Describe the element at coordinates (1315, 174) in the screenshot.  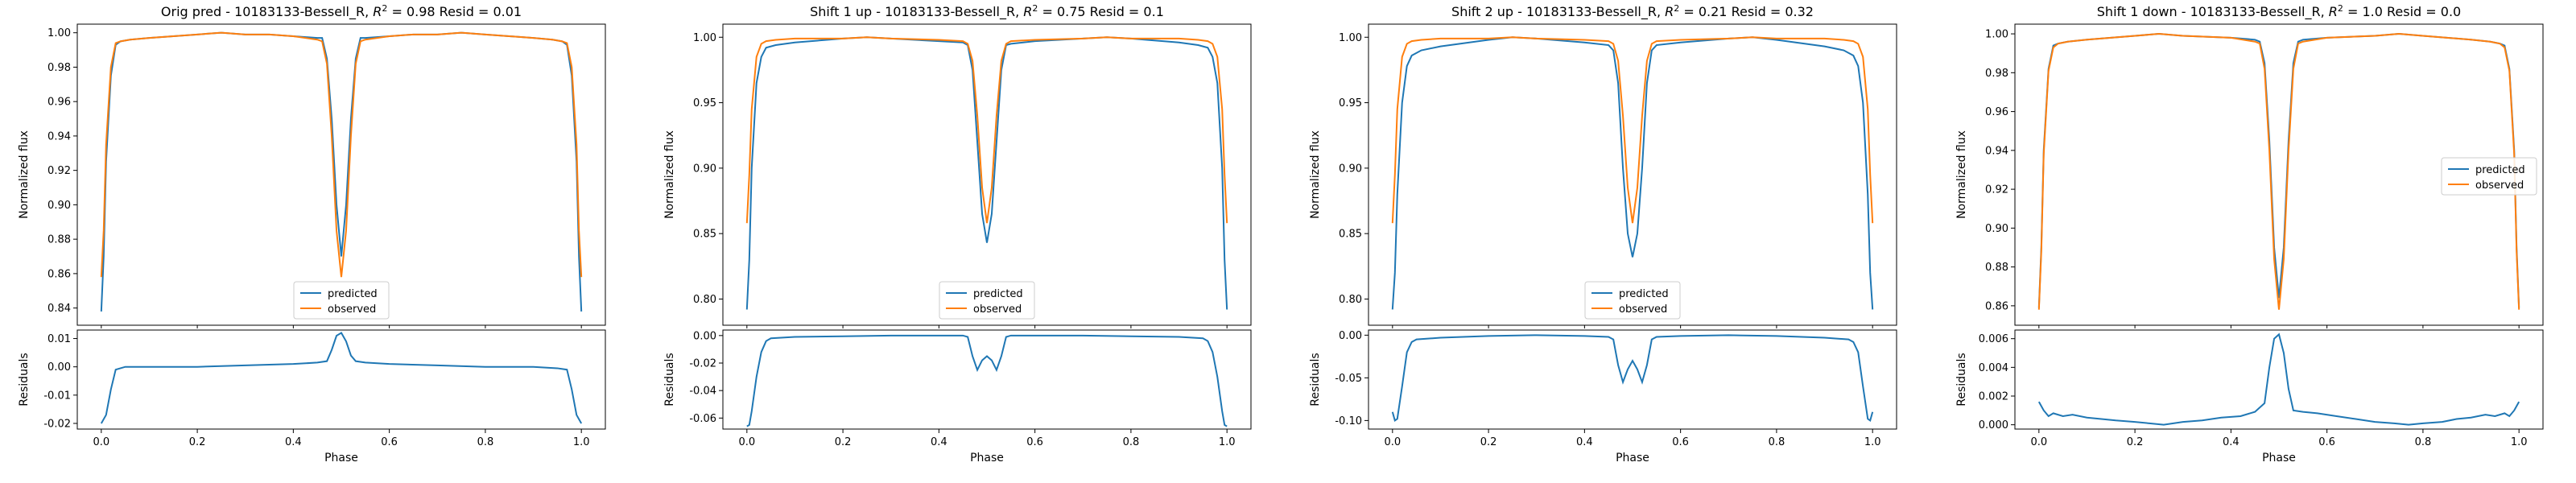
I see `y-axis-label: Normalized flux` at that location.